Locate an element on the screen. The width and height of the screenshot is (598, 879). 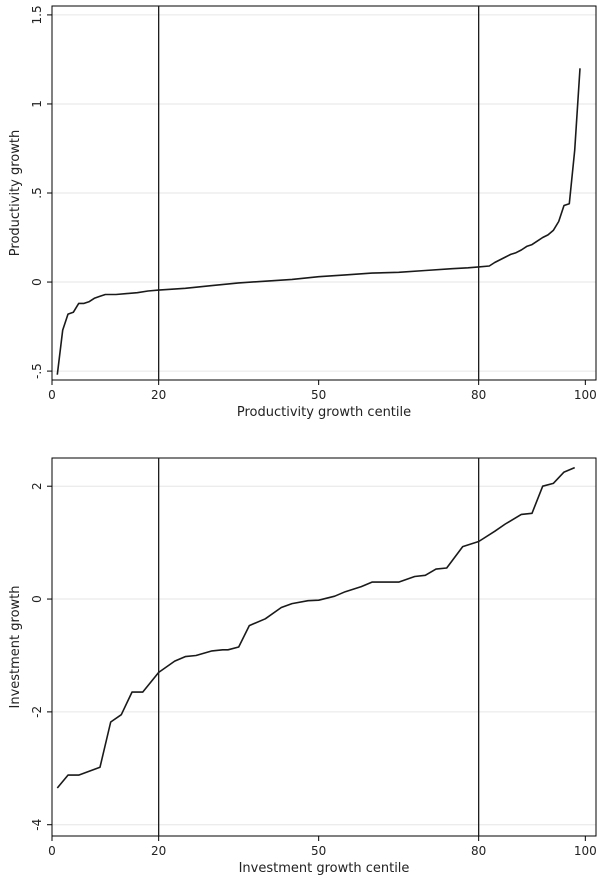
investment-x-tick-label: 100 is located at coordinates (585, 851).